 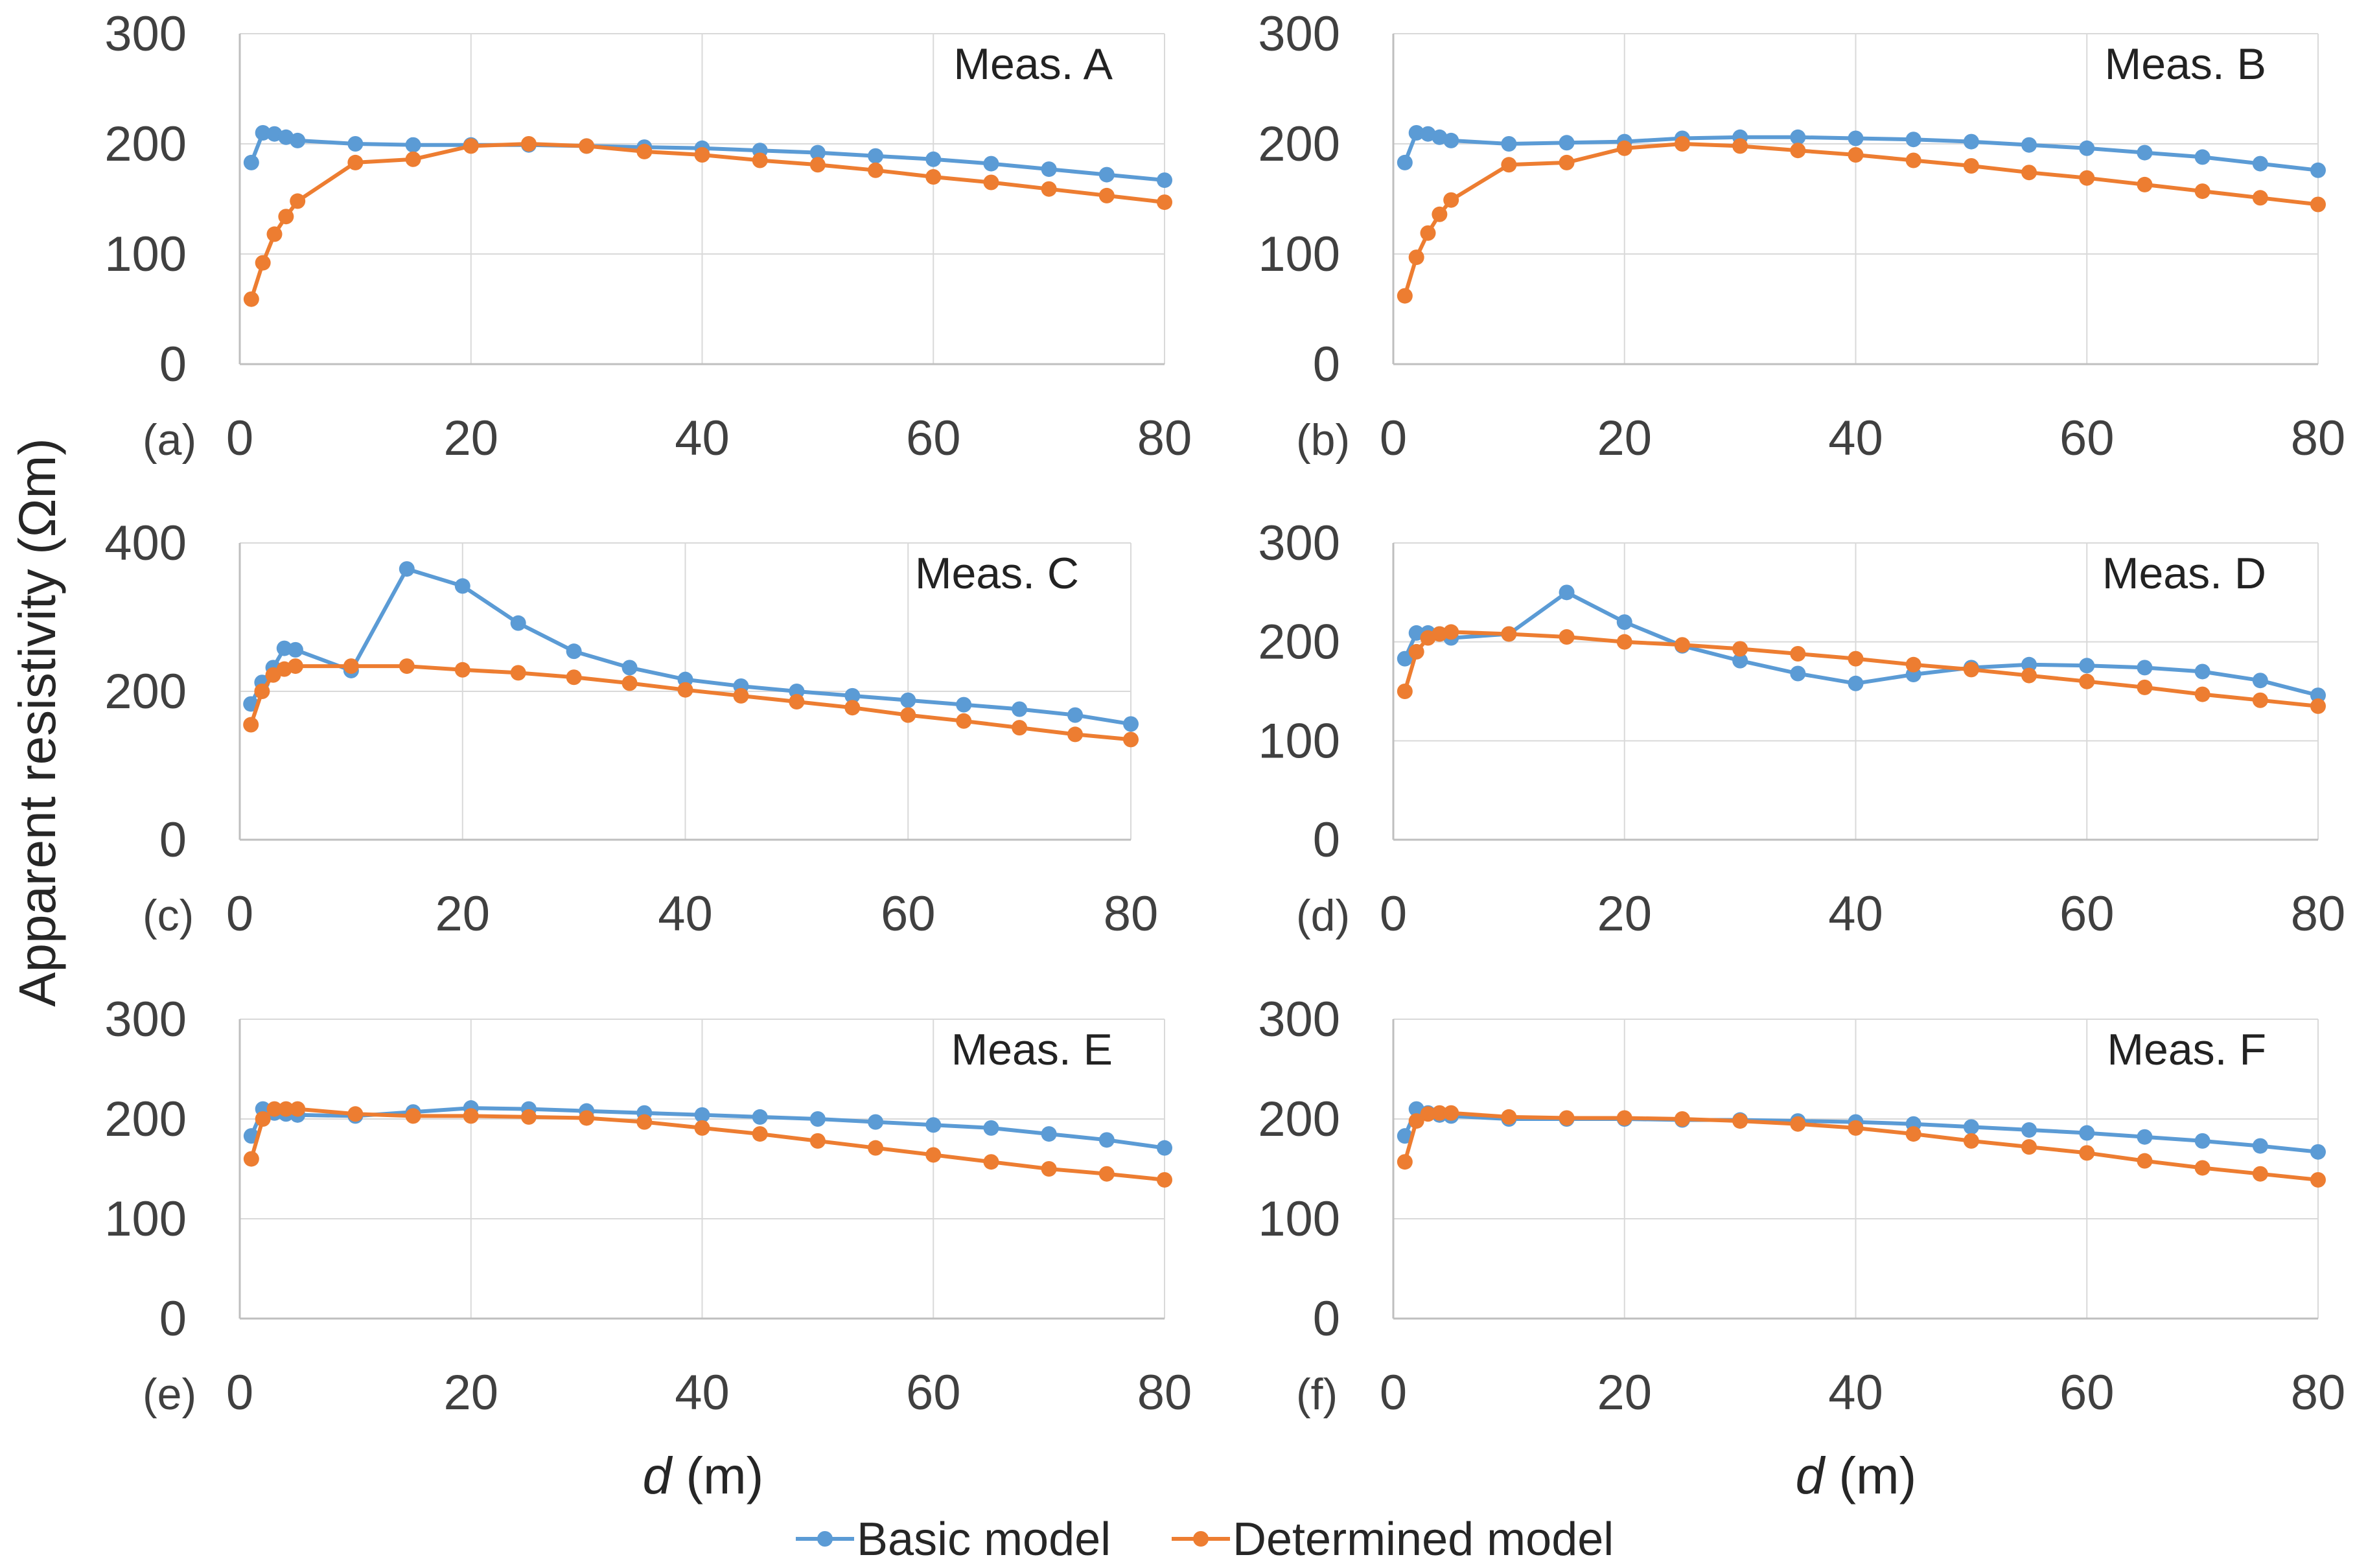 What do you see at coordinates (1032, 1049) in the screenshot?
I see `panel-e-title: Meas. E` at bounding box center [1032, 1049].